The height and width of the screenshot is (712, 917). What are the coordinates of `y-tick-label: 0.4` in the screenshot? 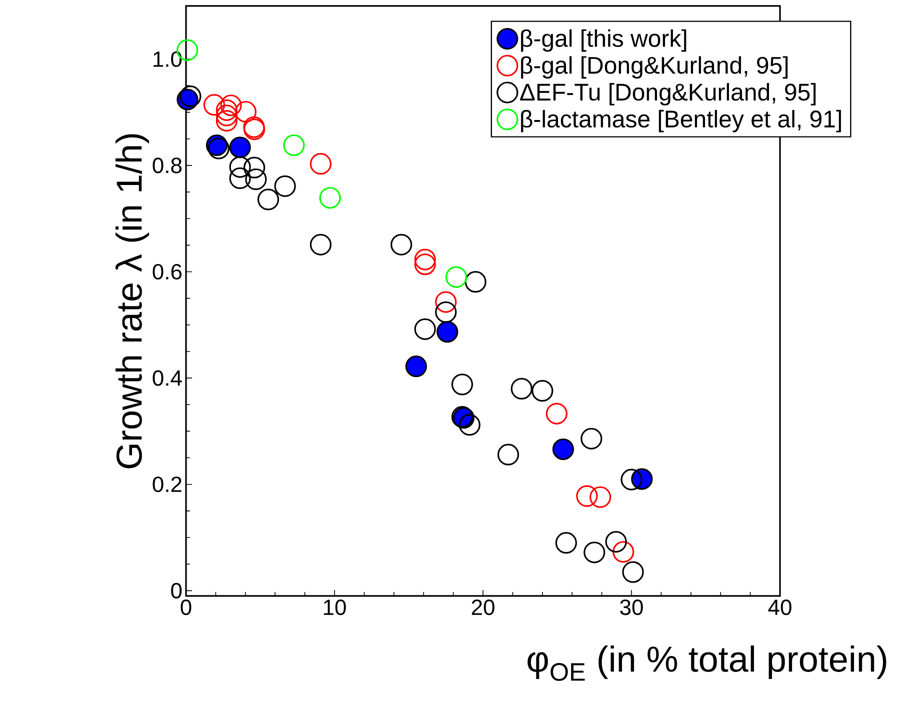 It's located at (167, 378).